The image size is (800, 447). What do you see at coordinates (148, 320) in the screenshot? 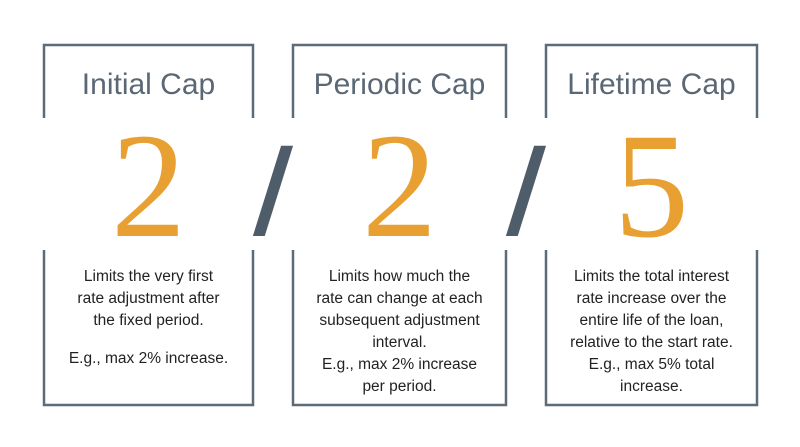
I see `description-line: the fixed period.` at bounding box center [148, 320].